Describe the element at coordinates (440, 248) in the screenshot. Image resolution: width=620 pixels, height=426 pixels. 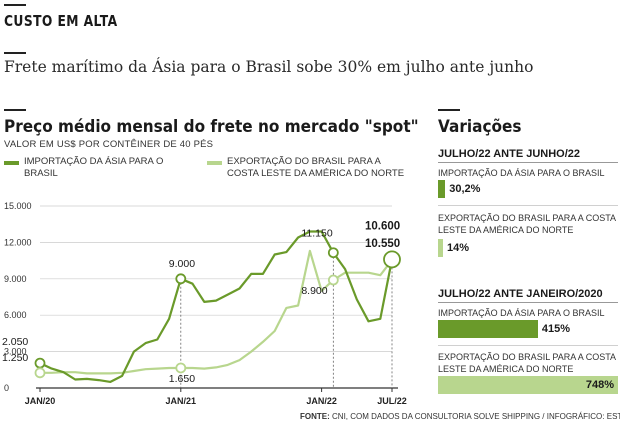
I see `var-1-export-bar` at that location.